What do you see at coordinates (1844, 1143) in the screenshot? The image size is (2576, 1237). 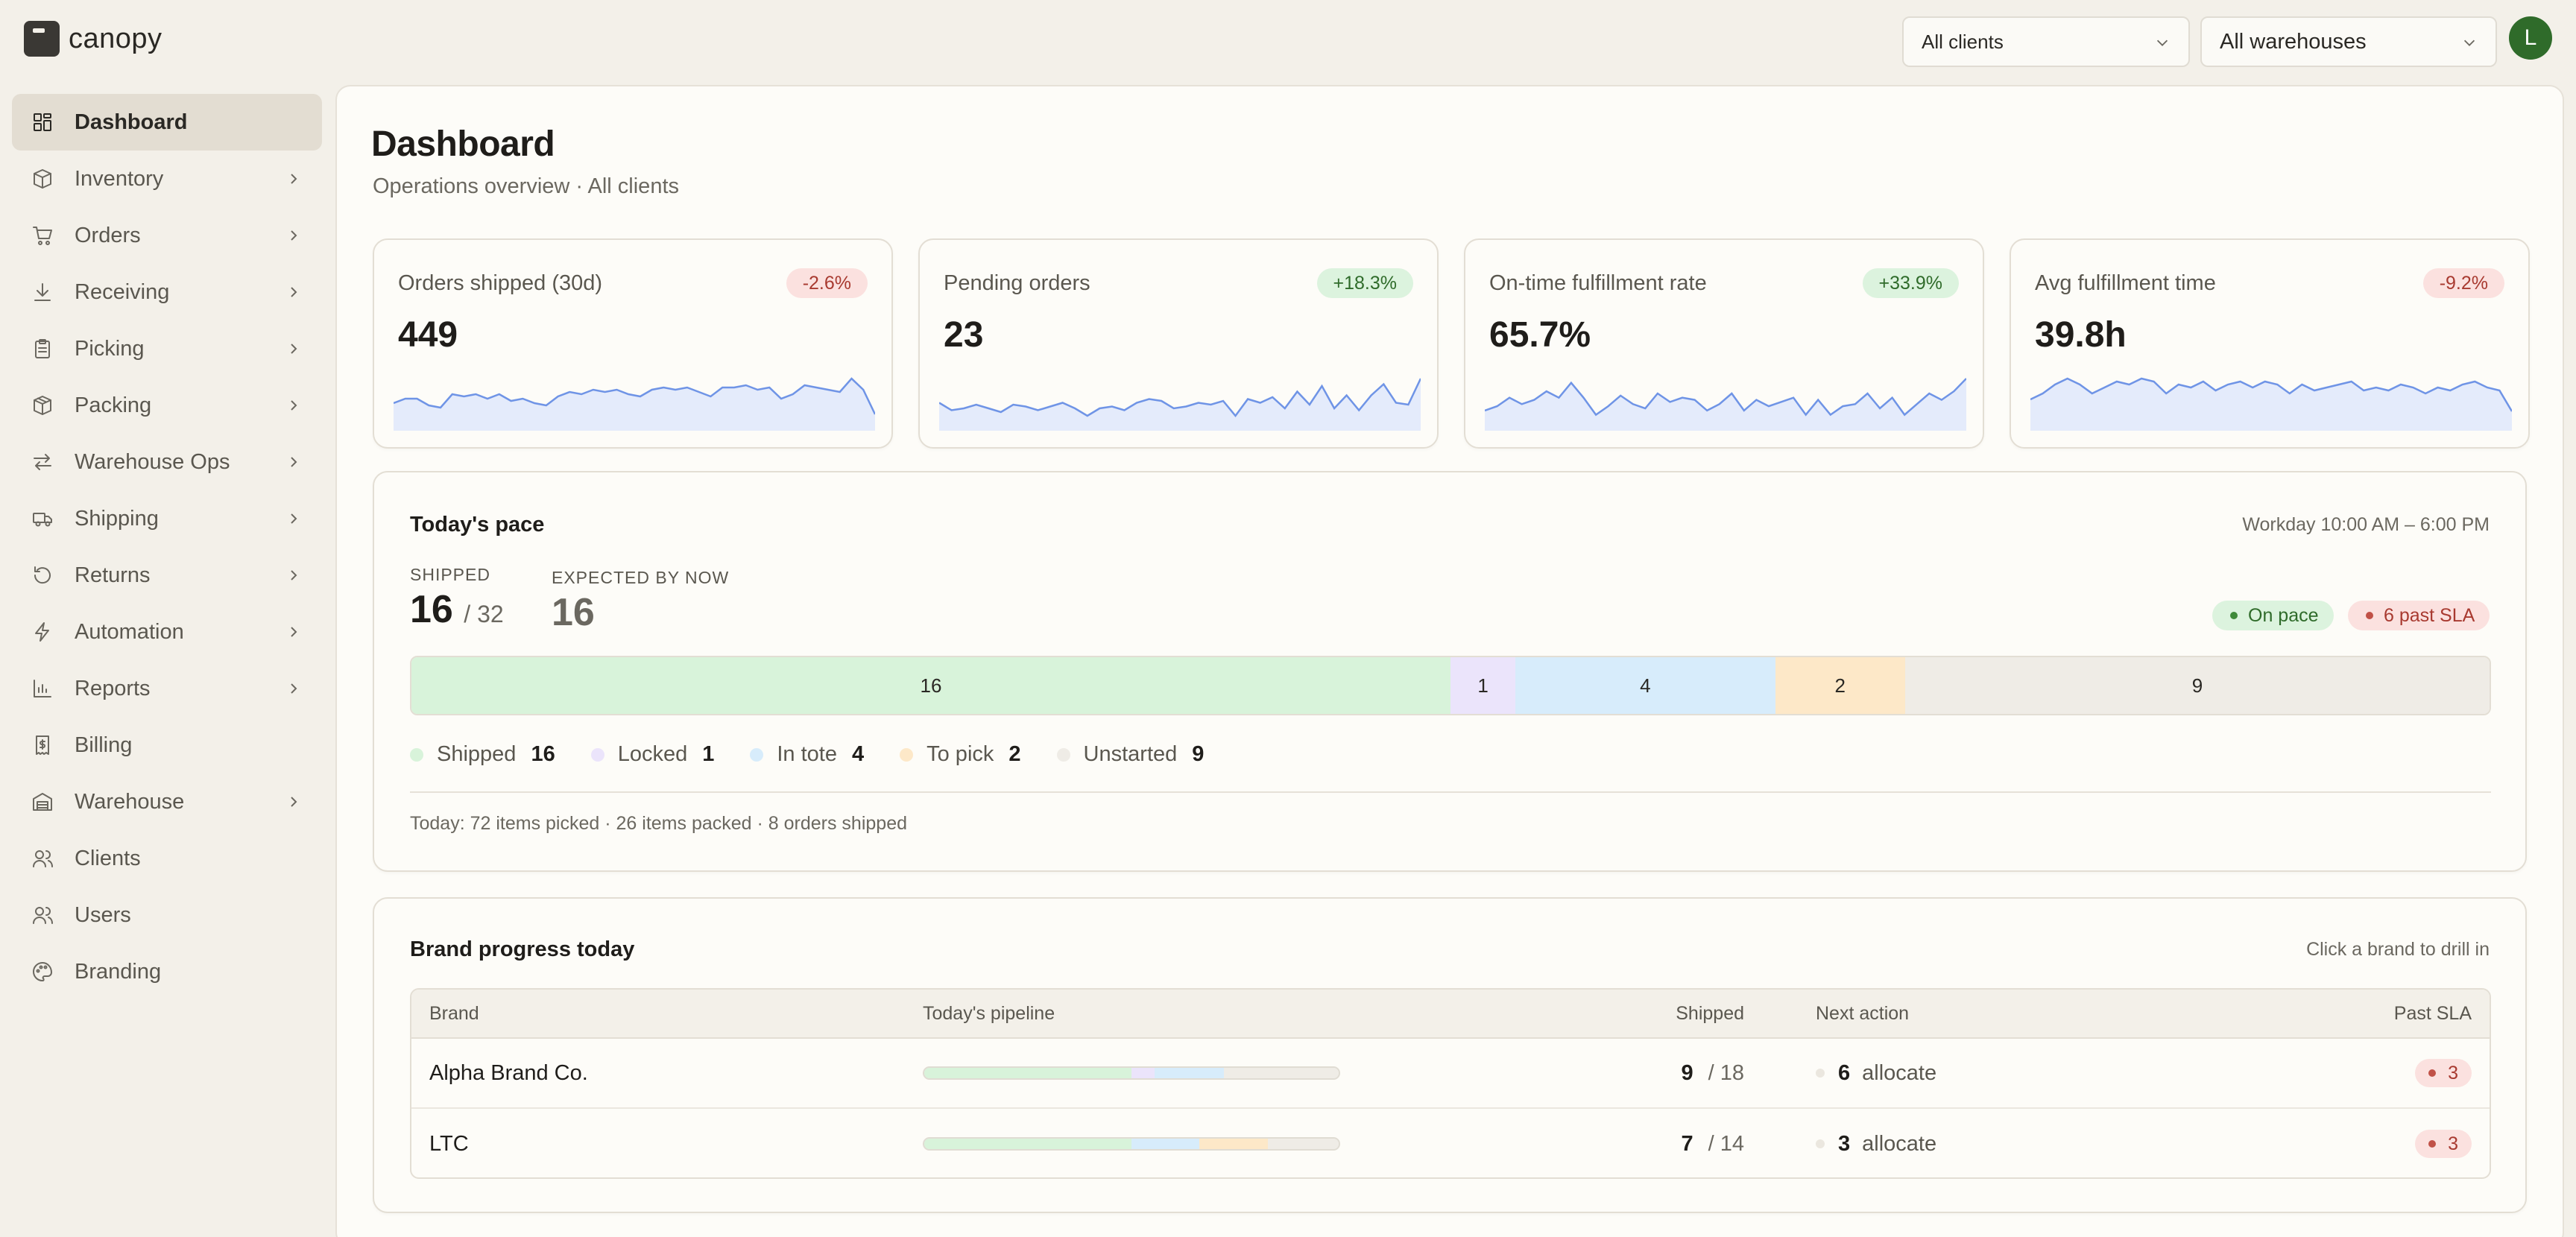 I see `next-action-count: 3` at bounding box center [1844, 1143].